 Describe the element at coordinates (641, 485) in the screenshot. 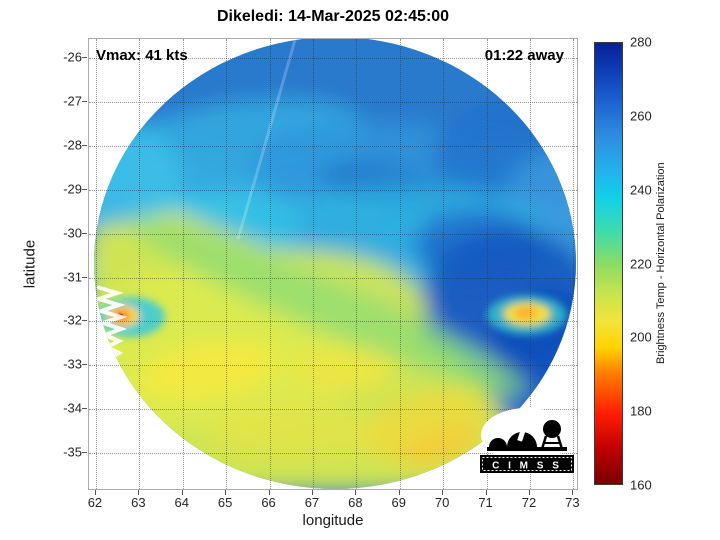

I see `colorbar-tick-label: 160` at that location.